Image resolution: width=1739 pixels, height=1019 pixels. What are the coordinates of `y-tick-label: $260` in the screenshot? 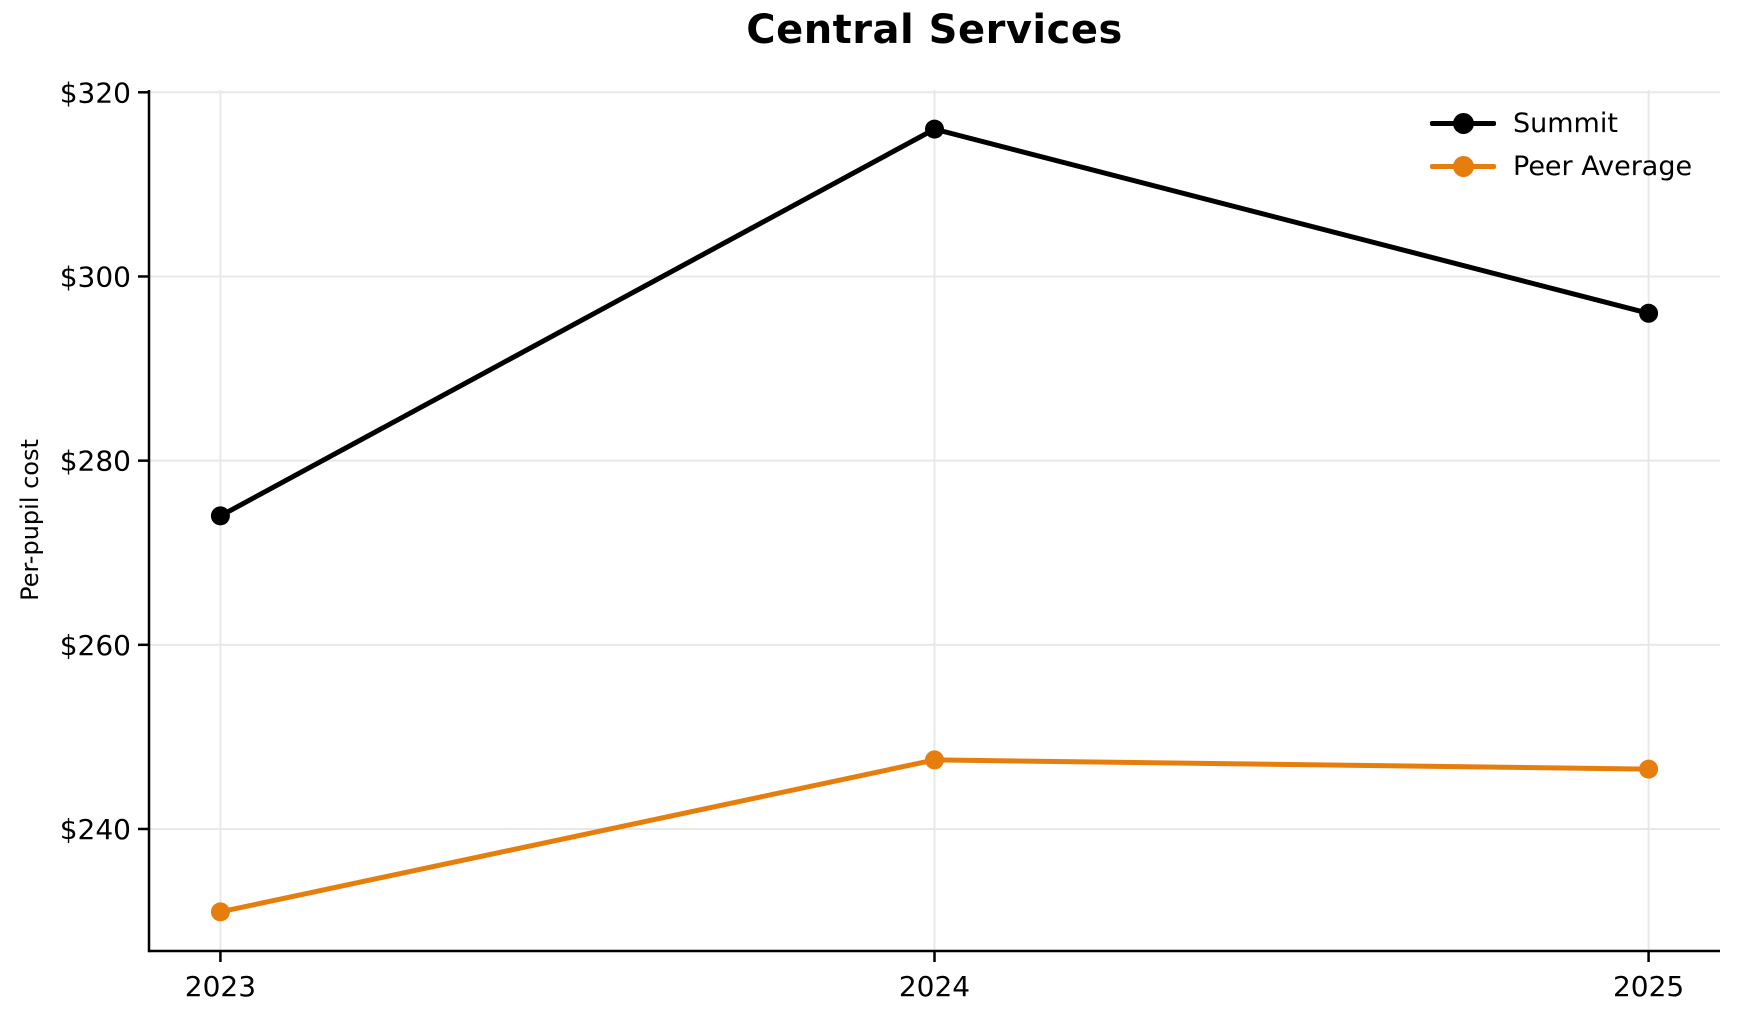 It's located at (95, 645).